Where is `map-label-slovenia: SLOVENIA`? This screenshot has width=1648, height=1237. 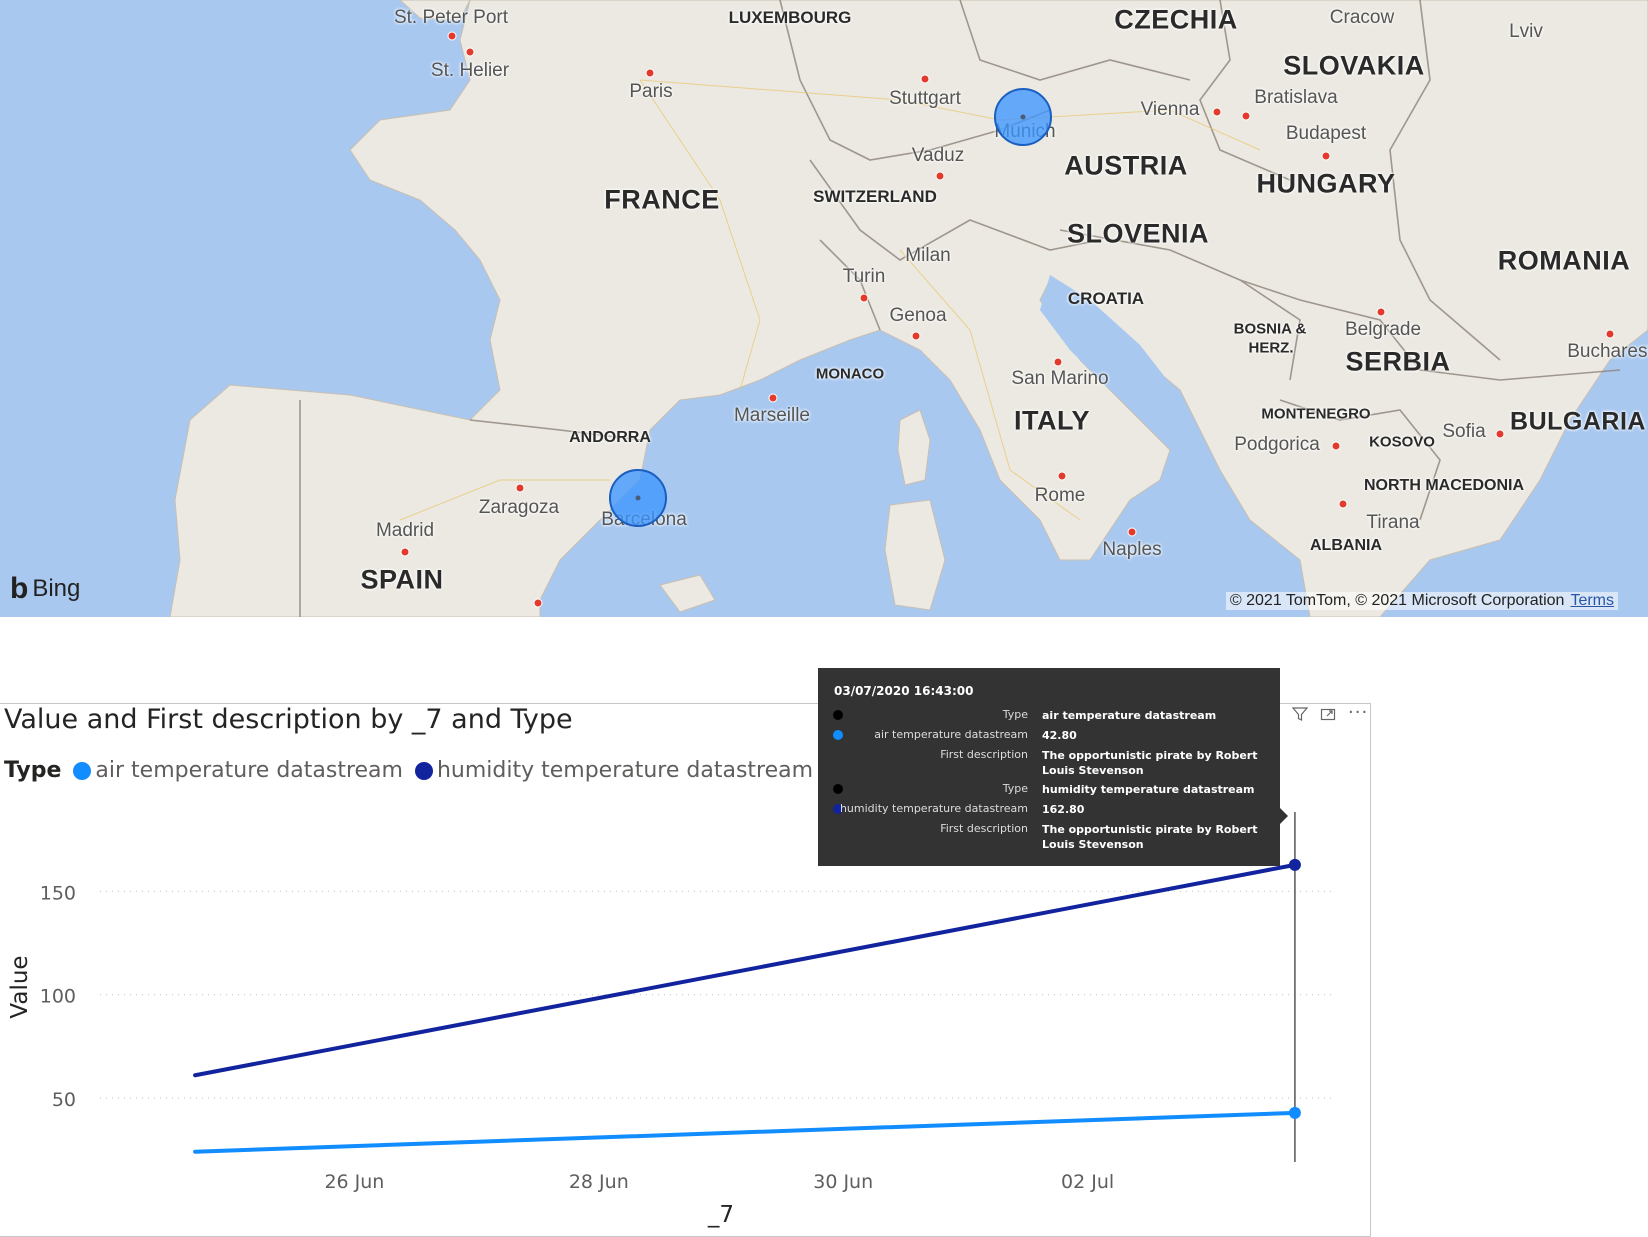
map-label-slovenia: SLOVENIA is located at coordinates (1138, 233).